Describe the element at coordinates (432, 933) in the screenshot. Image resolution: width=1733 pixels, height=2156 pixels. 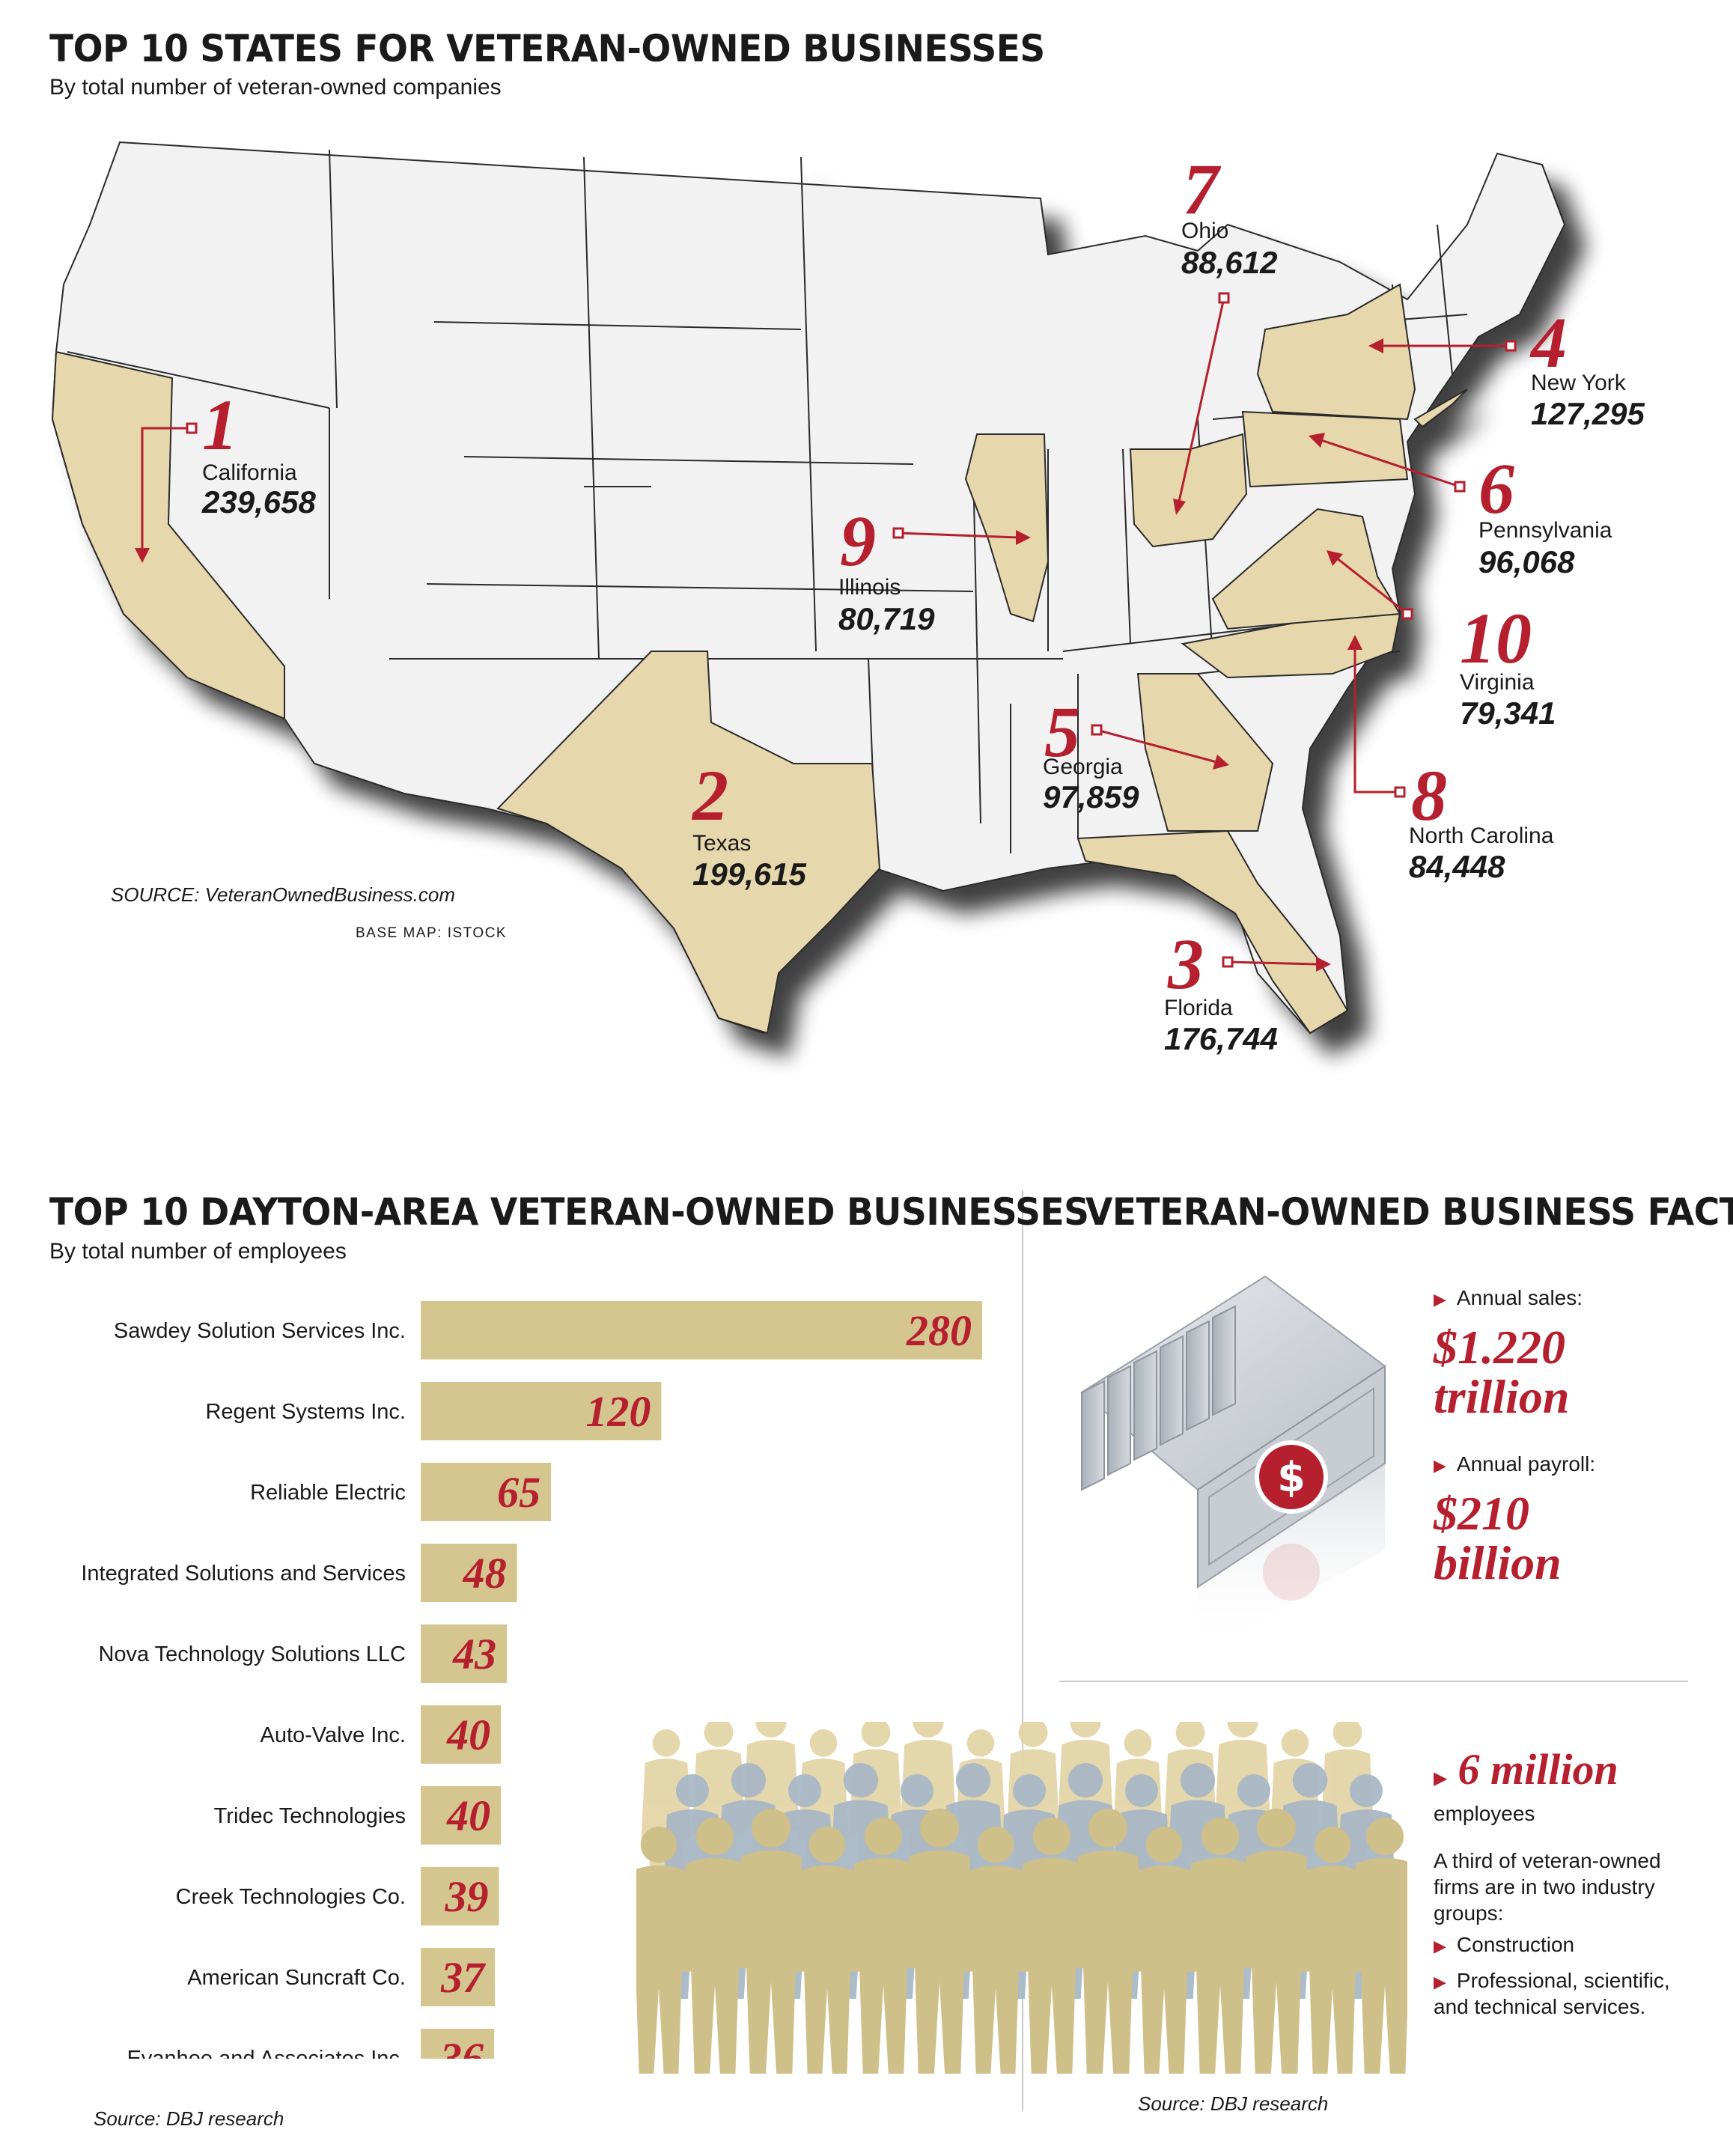
I see `base-map-credit: BASE MAP: ISTOCK` at that location.